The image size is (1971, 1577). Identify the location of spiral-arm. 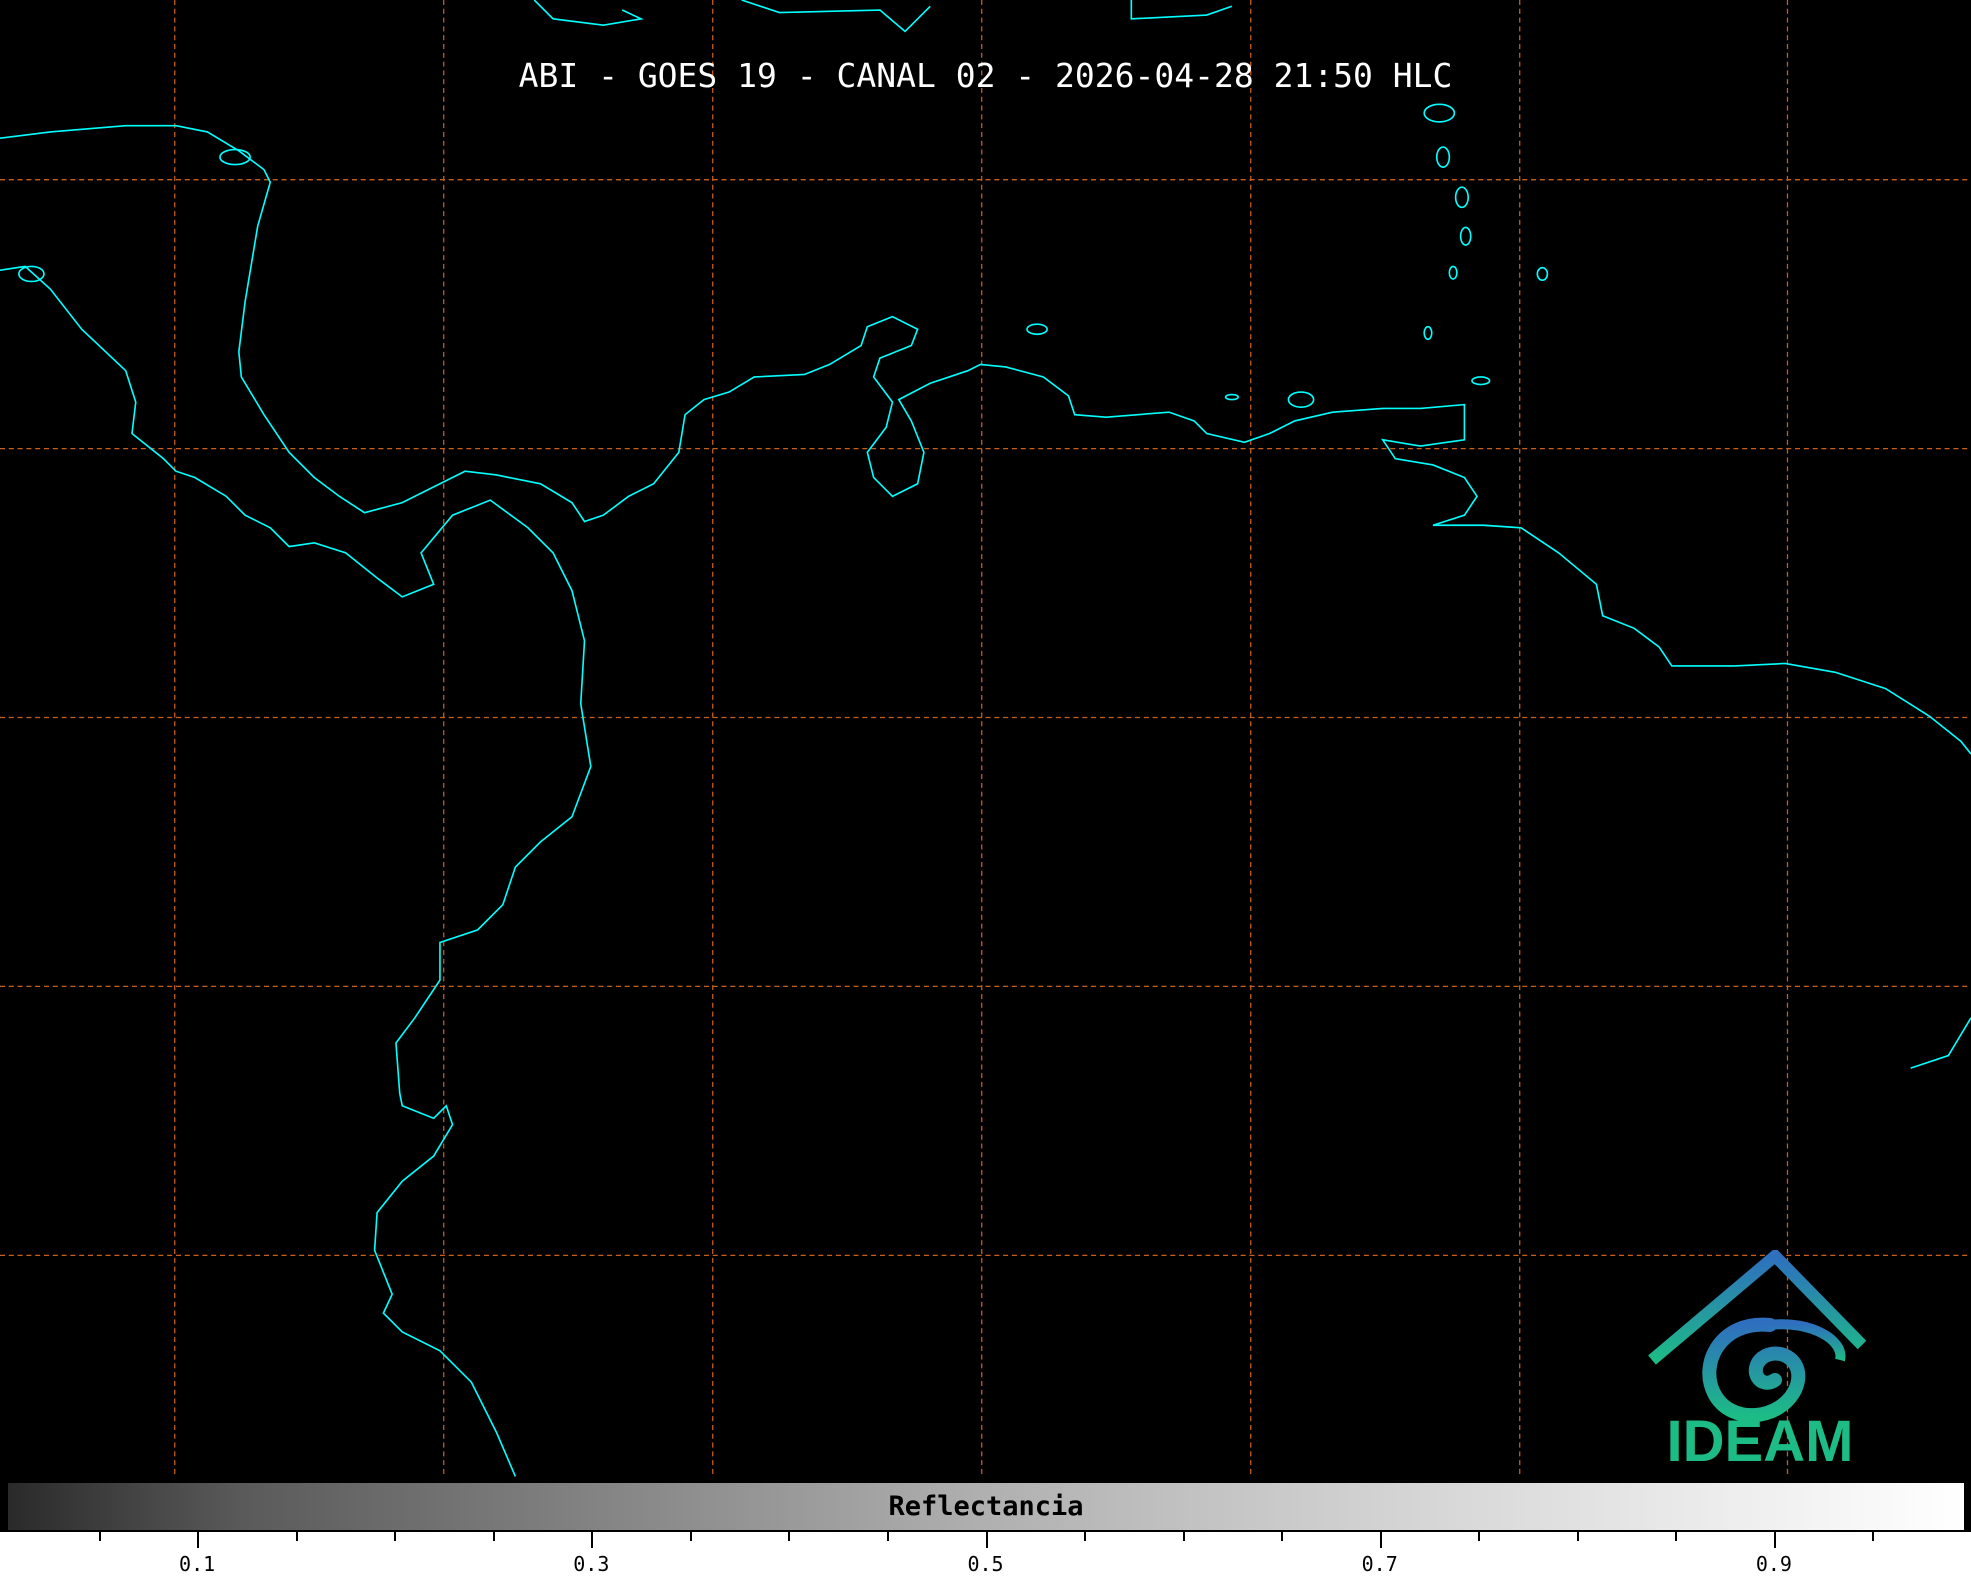
(1807, 1340).